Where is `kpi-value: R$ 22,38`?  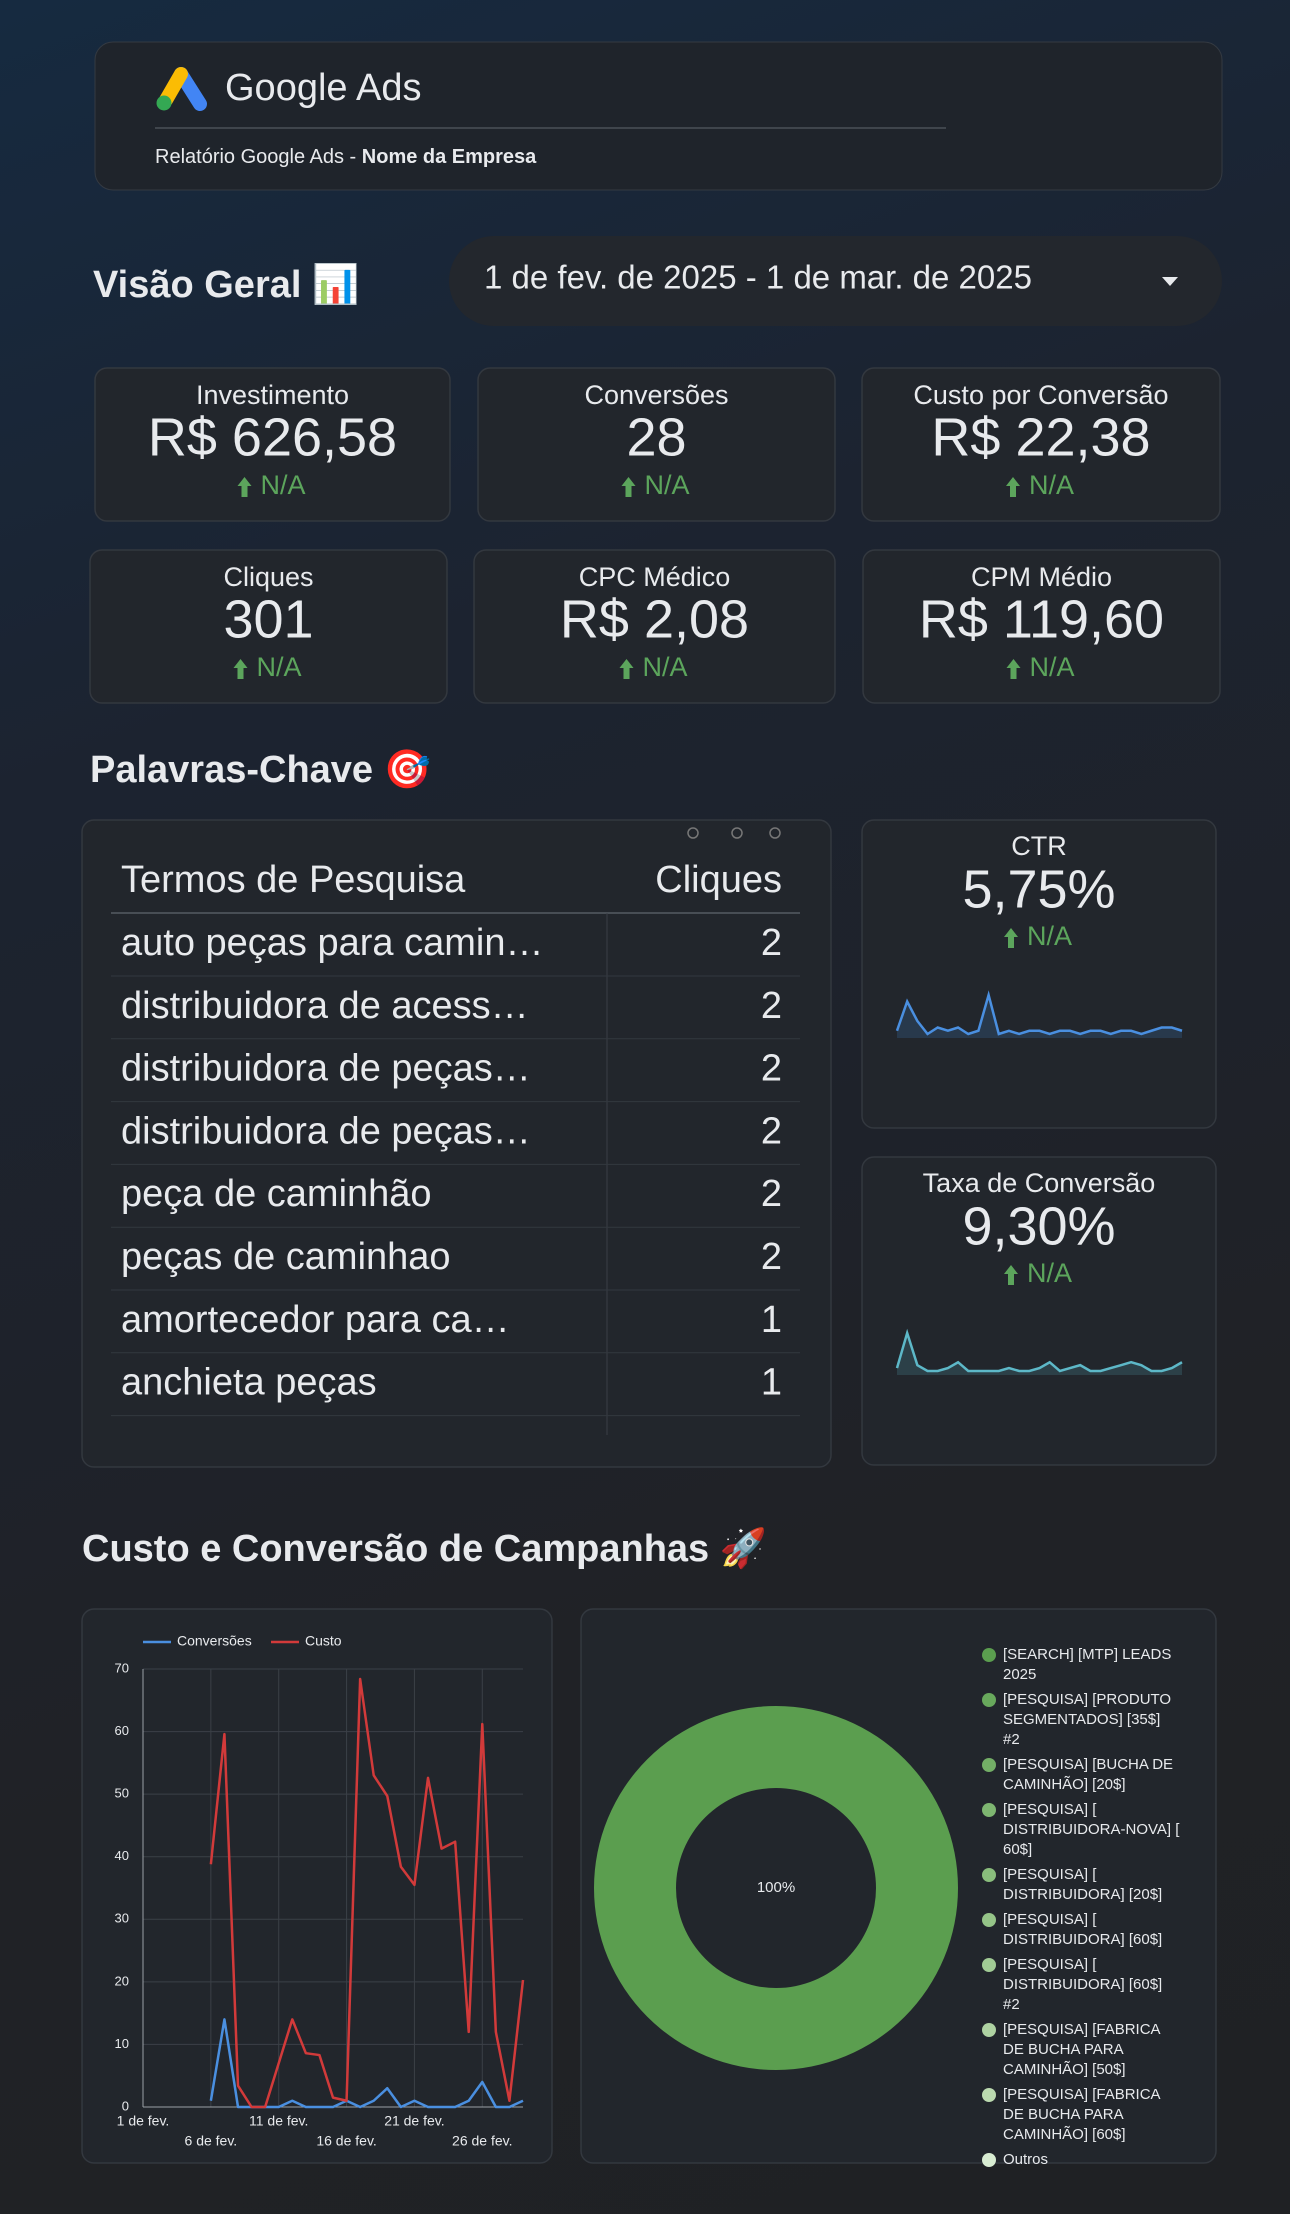
kpi-value: R$ 22,38 is located at coordinates (1040, 437).